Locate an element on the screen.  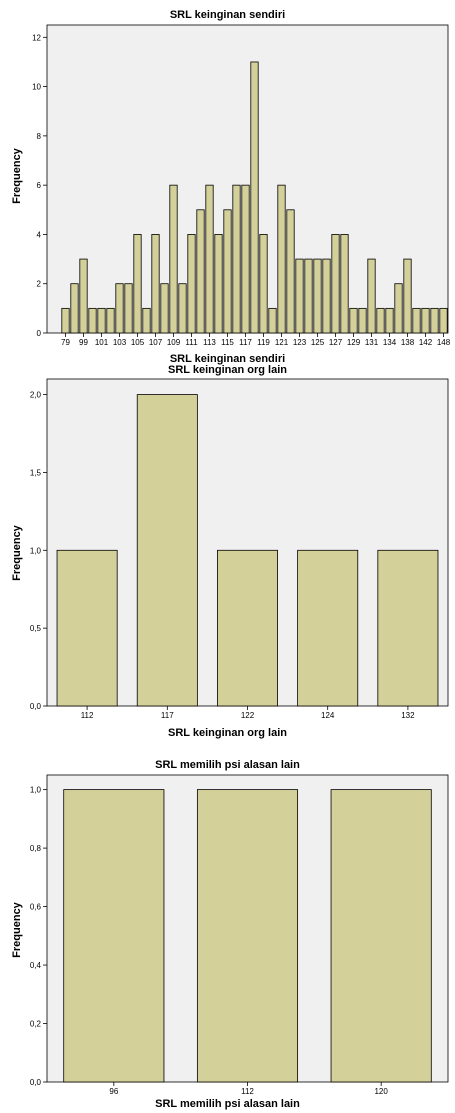
x-tick-label: 113 is located at coordinates (209, 342).